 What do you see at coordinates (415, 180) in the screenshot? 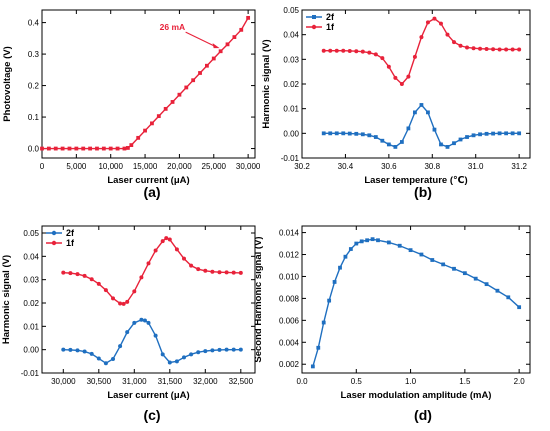
I see `x-axis-label: Laser temperature (℃)` at bounding box center [415, 180].